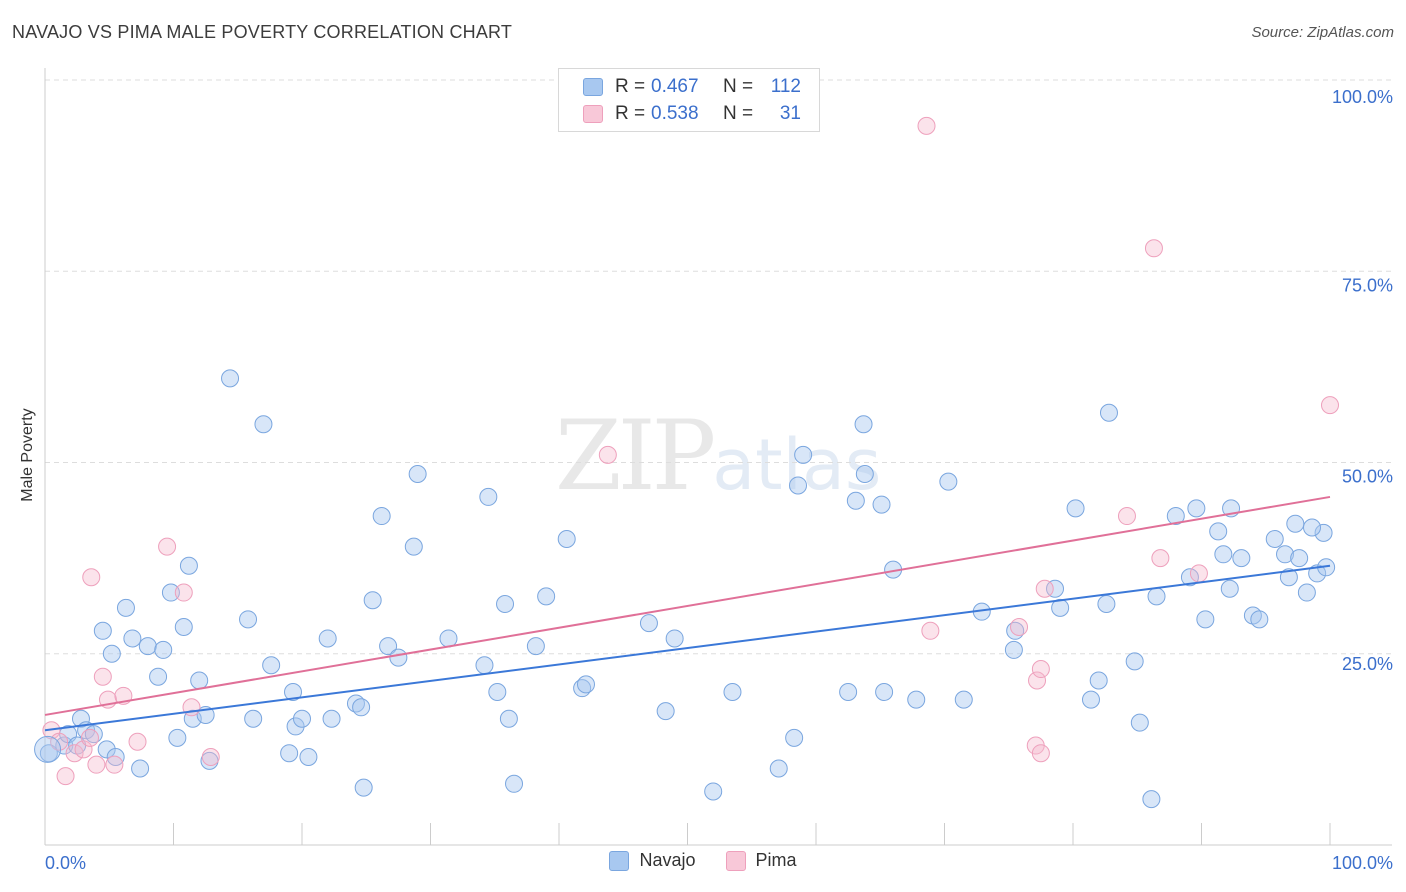 The height and width of the screenshot is (892, 1406). Describe the element at coordinates (1367, 477) in the screenshot. I see `y-tick-label: 50.0%` at that location.